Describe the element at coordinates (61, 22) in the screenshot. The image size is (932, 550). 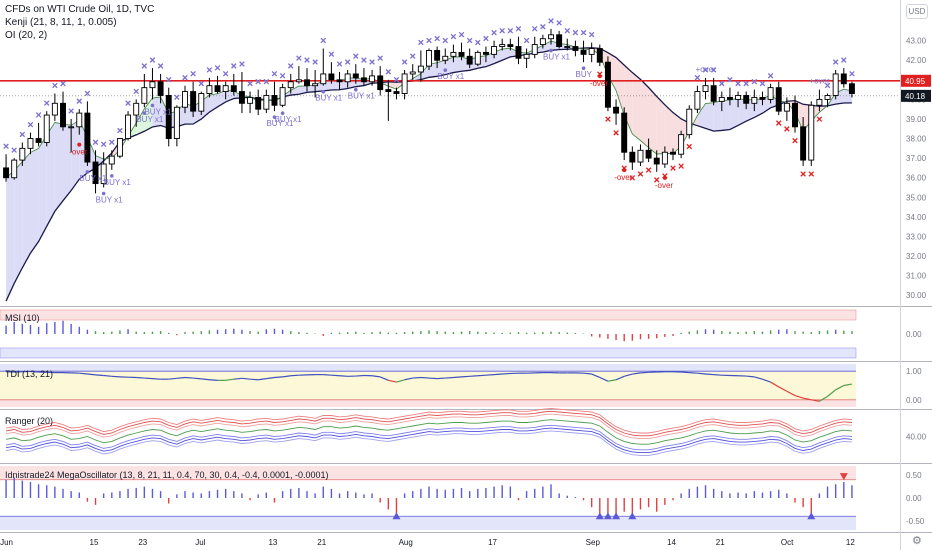
I see `kenji-indicator-label: Kenji (21, 8, 11, 1, 0.005)` at that location.